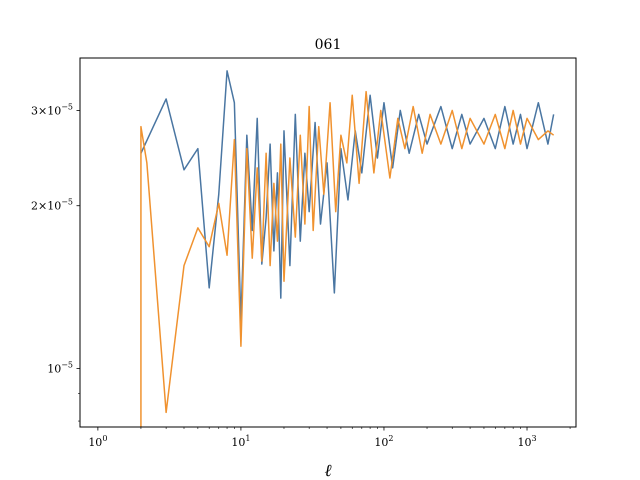 The width and height of the screenshot is (640, 480). Describe the element at coordinates (52, 205) in the screenshot. I see `y-tick-label: 2×10⁻⁵` at that location.